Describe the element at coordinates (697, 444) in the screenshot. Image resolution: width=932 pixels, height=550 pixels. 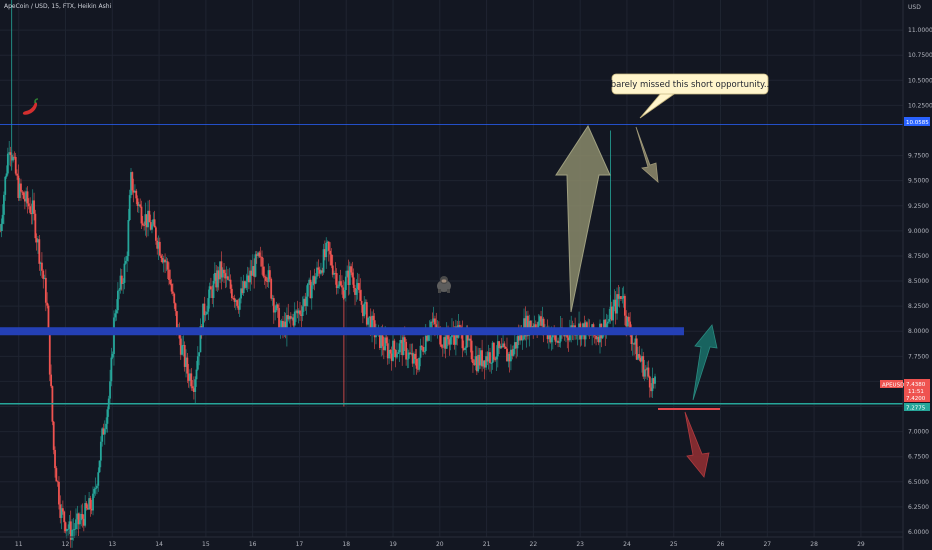
I see `red-down-arrow` at that location.